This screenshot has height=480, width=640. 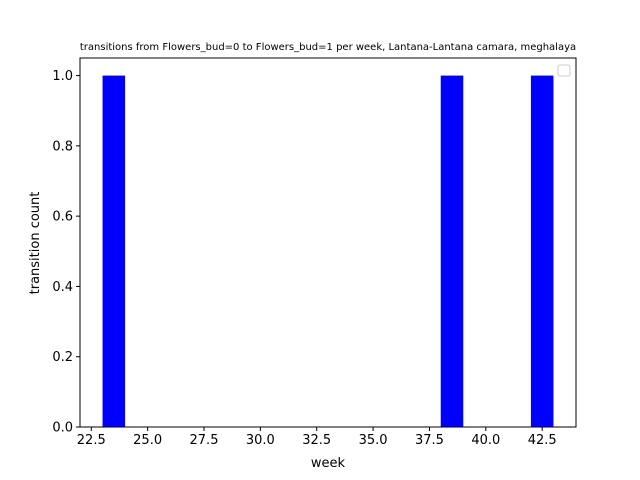 What do you see at coordinates (62, 217) in the screenshot?
I see `y-tick-label-3: 0.6` at bounding box center [62, 217].